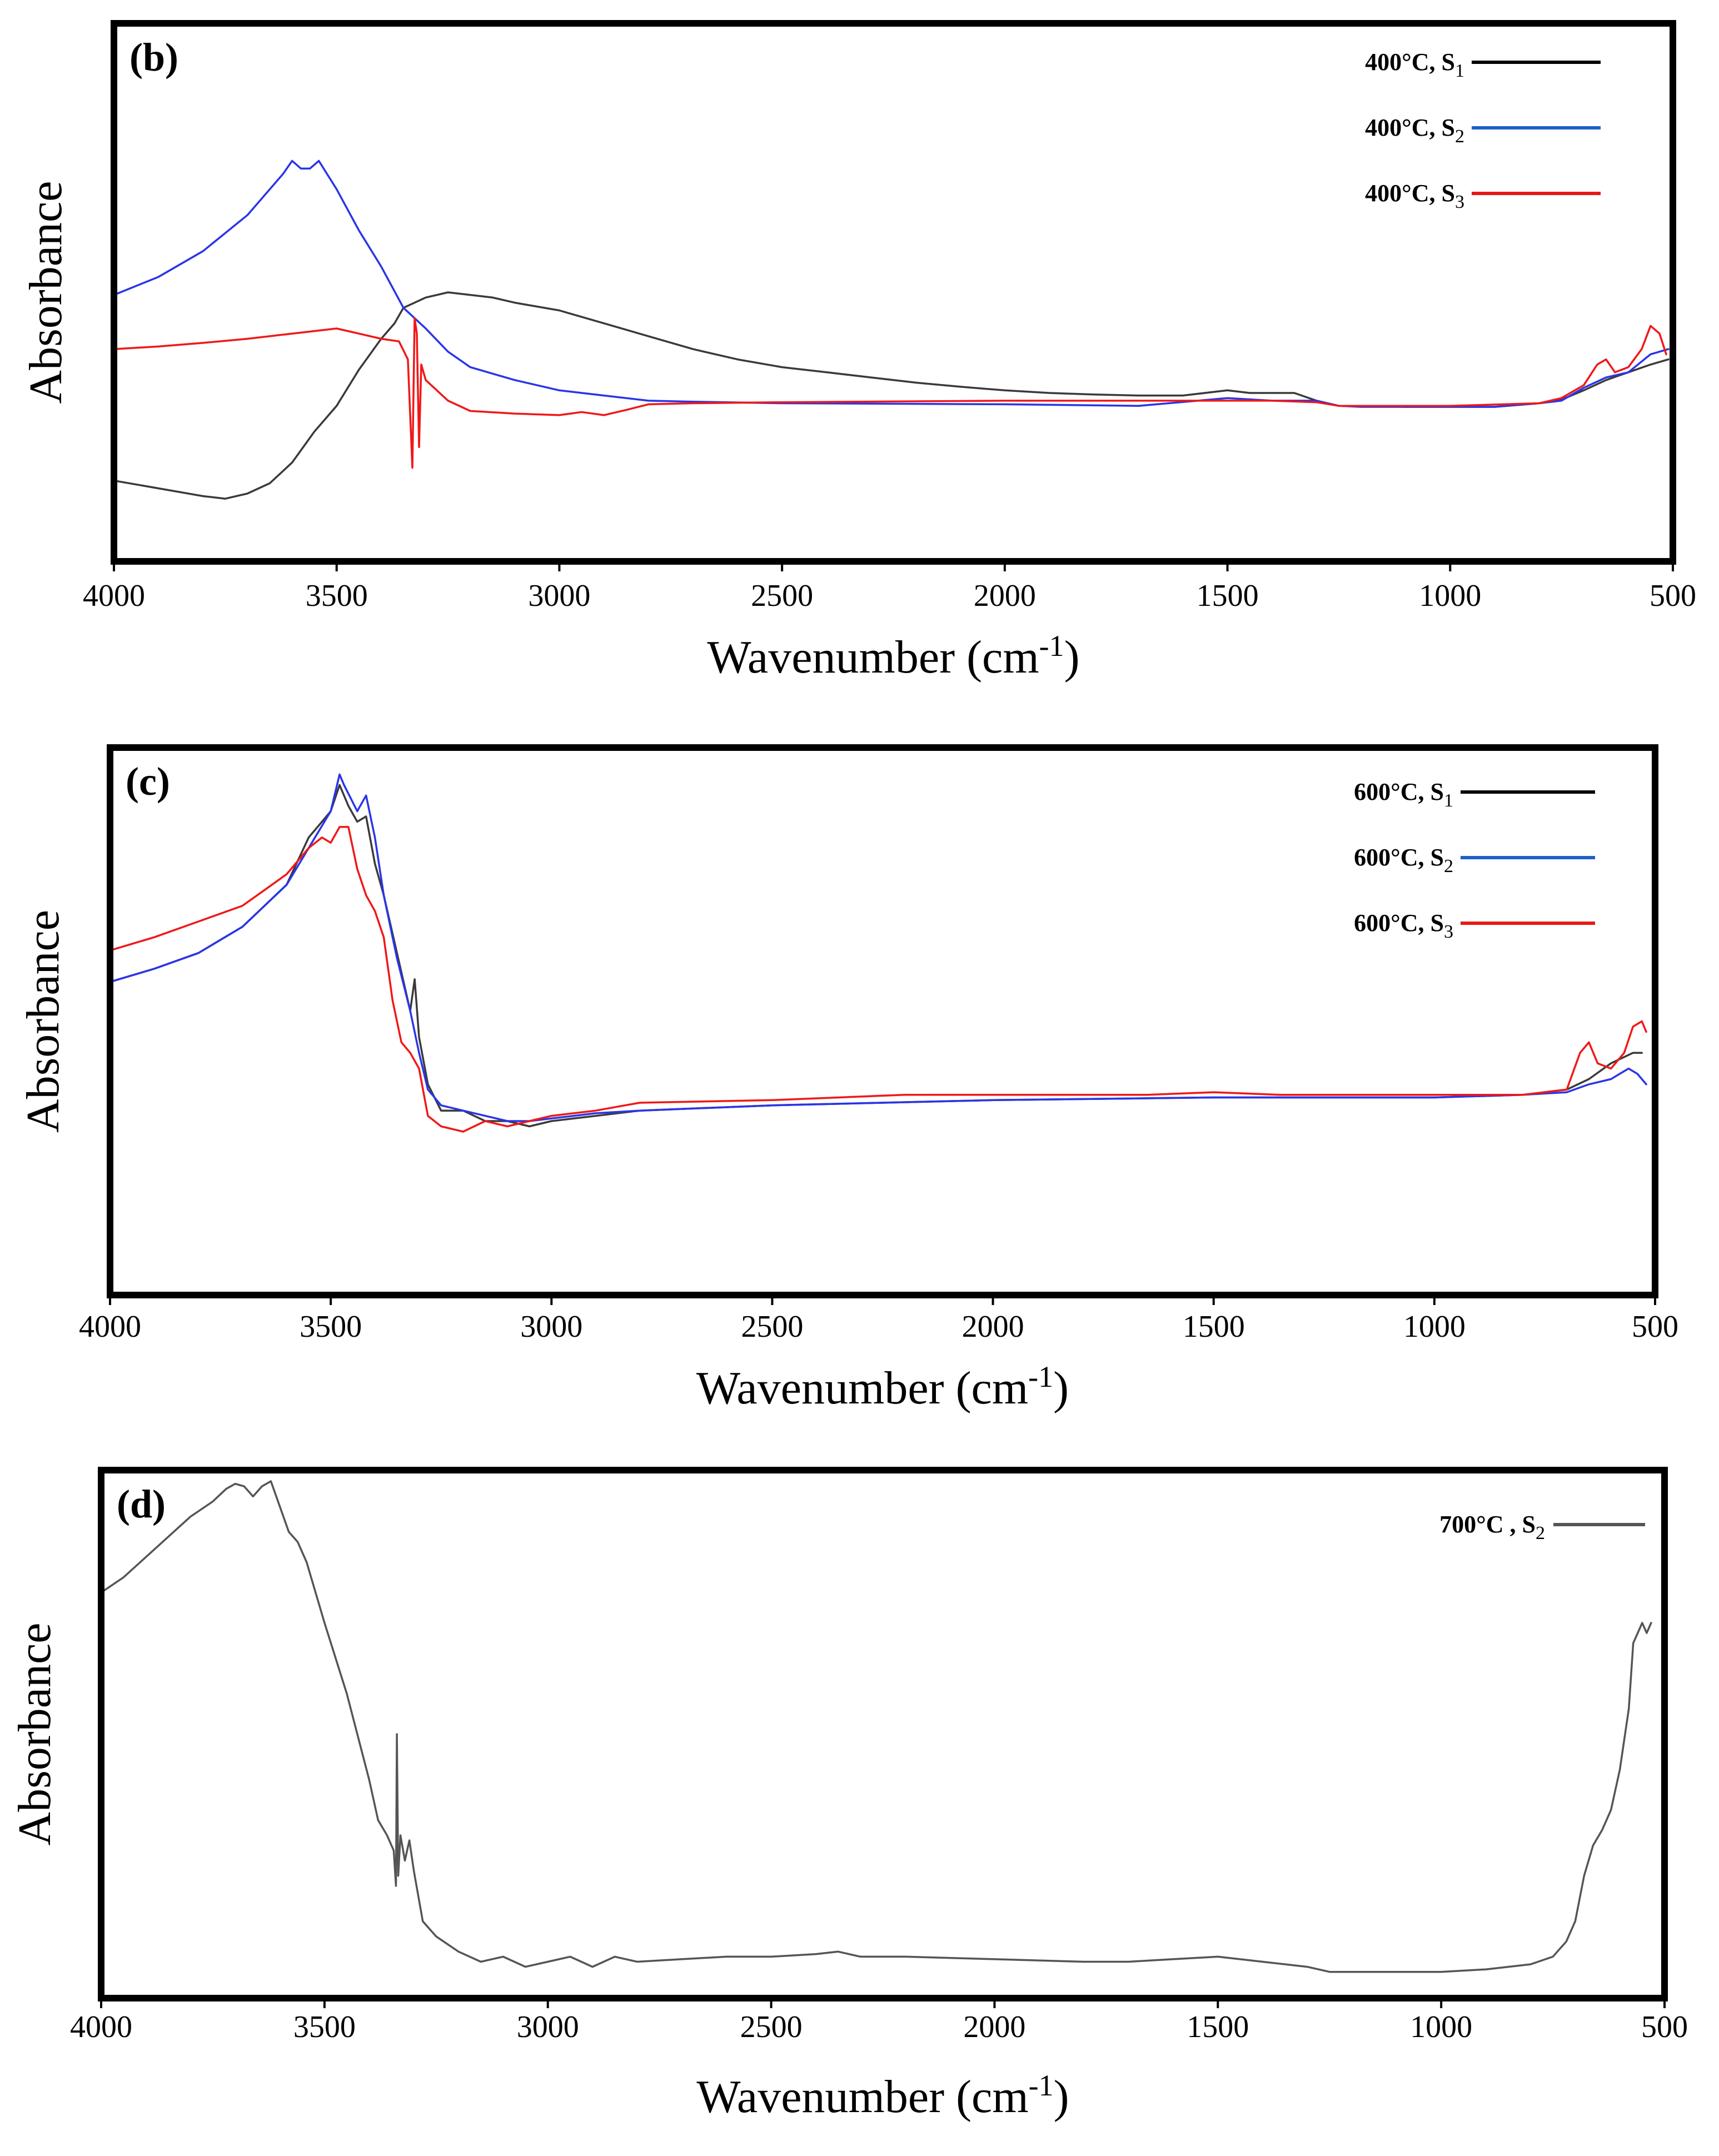 The width and height of the screenshot is (1719, 2156). Describe the element at coordinates (1403, 794) in the screenshot. I see `legend-label: 600°C, S1` at that location.